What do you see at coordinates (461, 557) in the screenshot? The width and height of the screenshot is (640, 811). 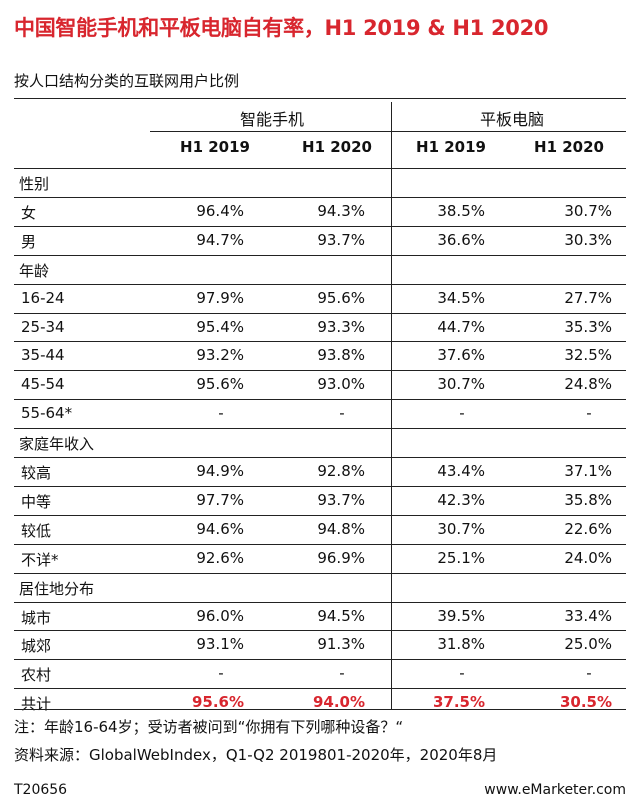 I see `table-cell: 25.1%` at bounding box center [461, 557].